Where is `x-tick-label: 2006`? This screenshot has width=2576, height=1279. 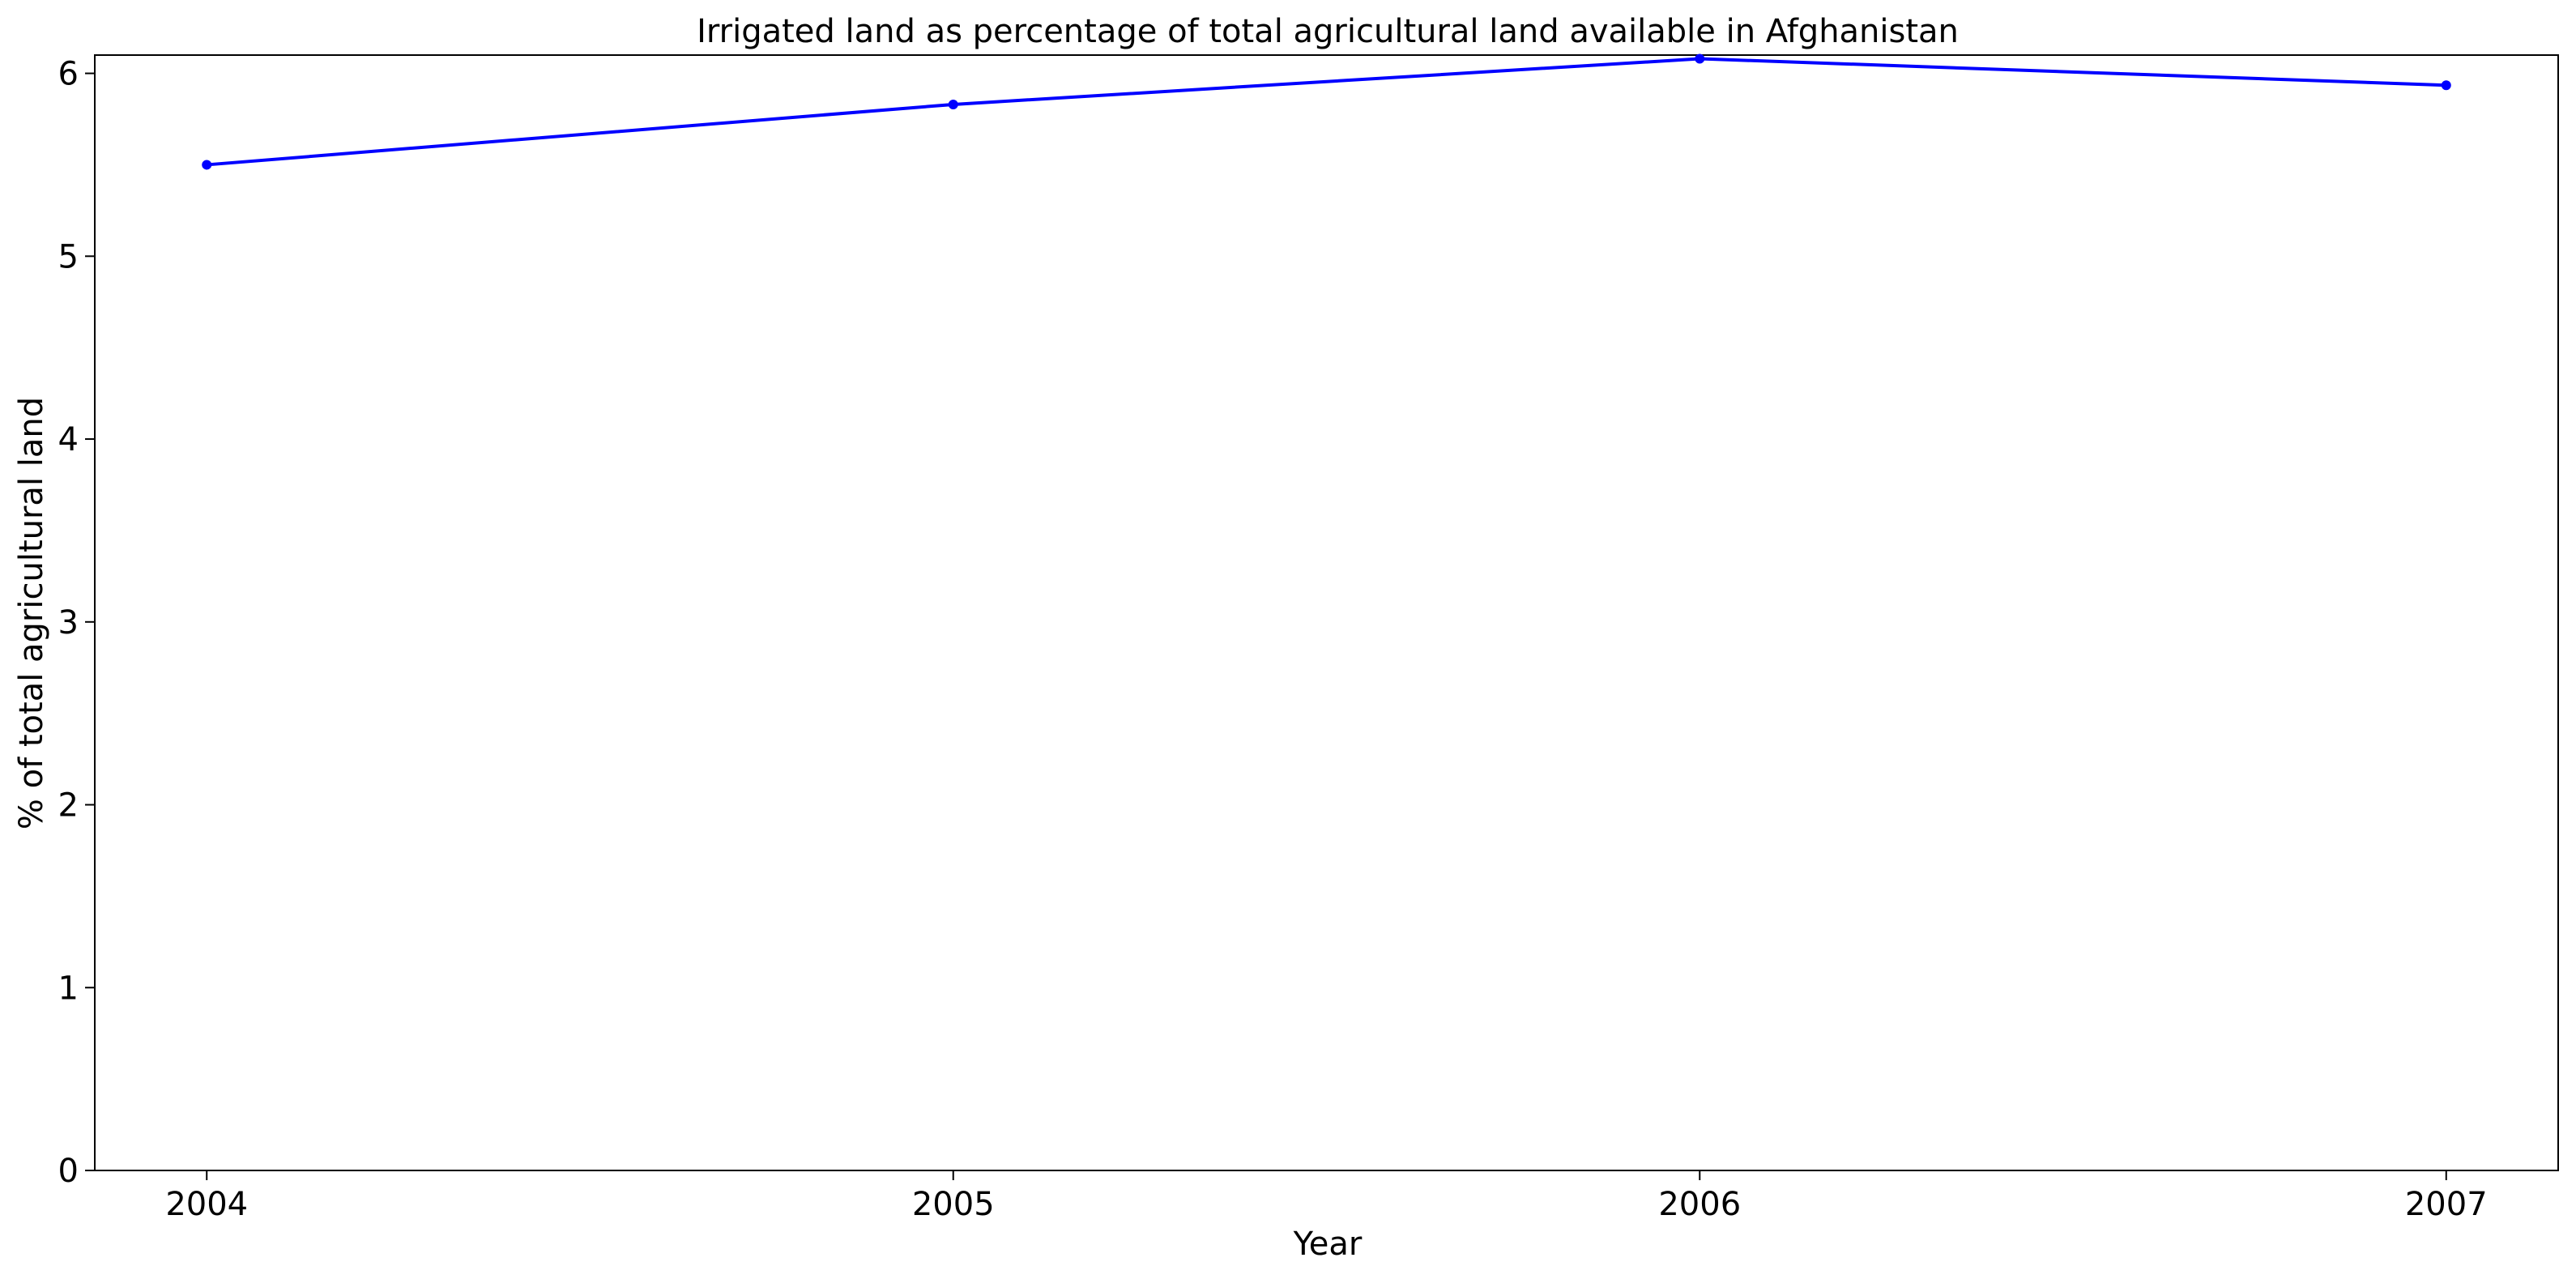
x-tick-label: 2006 is located at coordinates (1699, 1204).